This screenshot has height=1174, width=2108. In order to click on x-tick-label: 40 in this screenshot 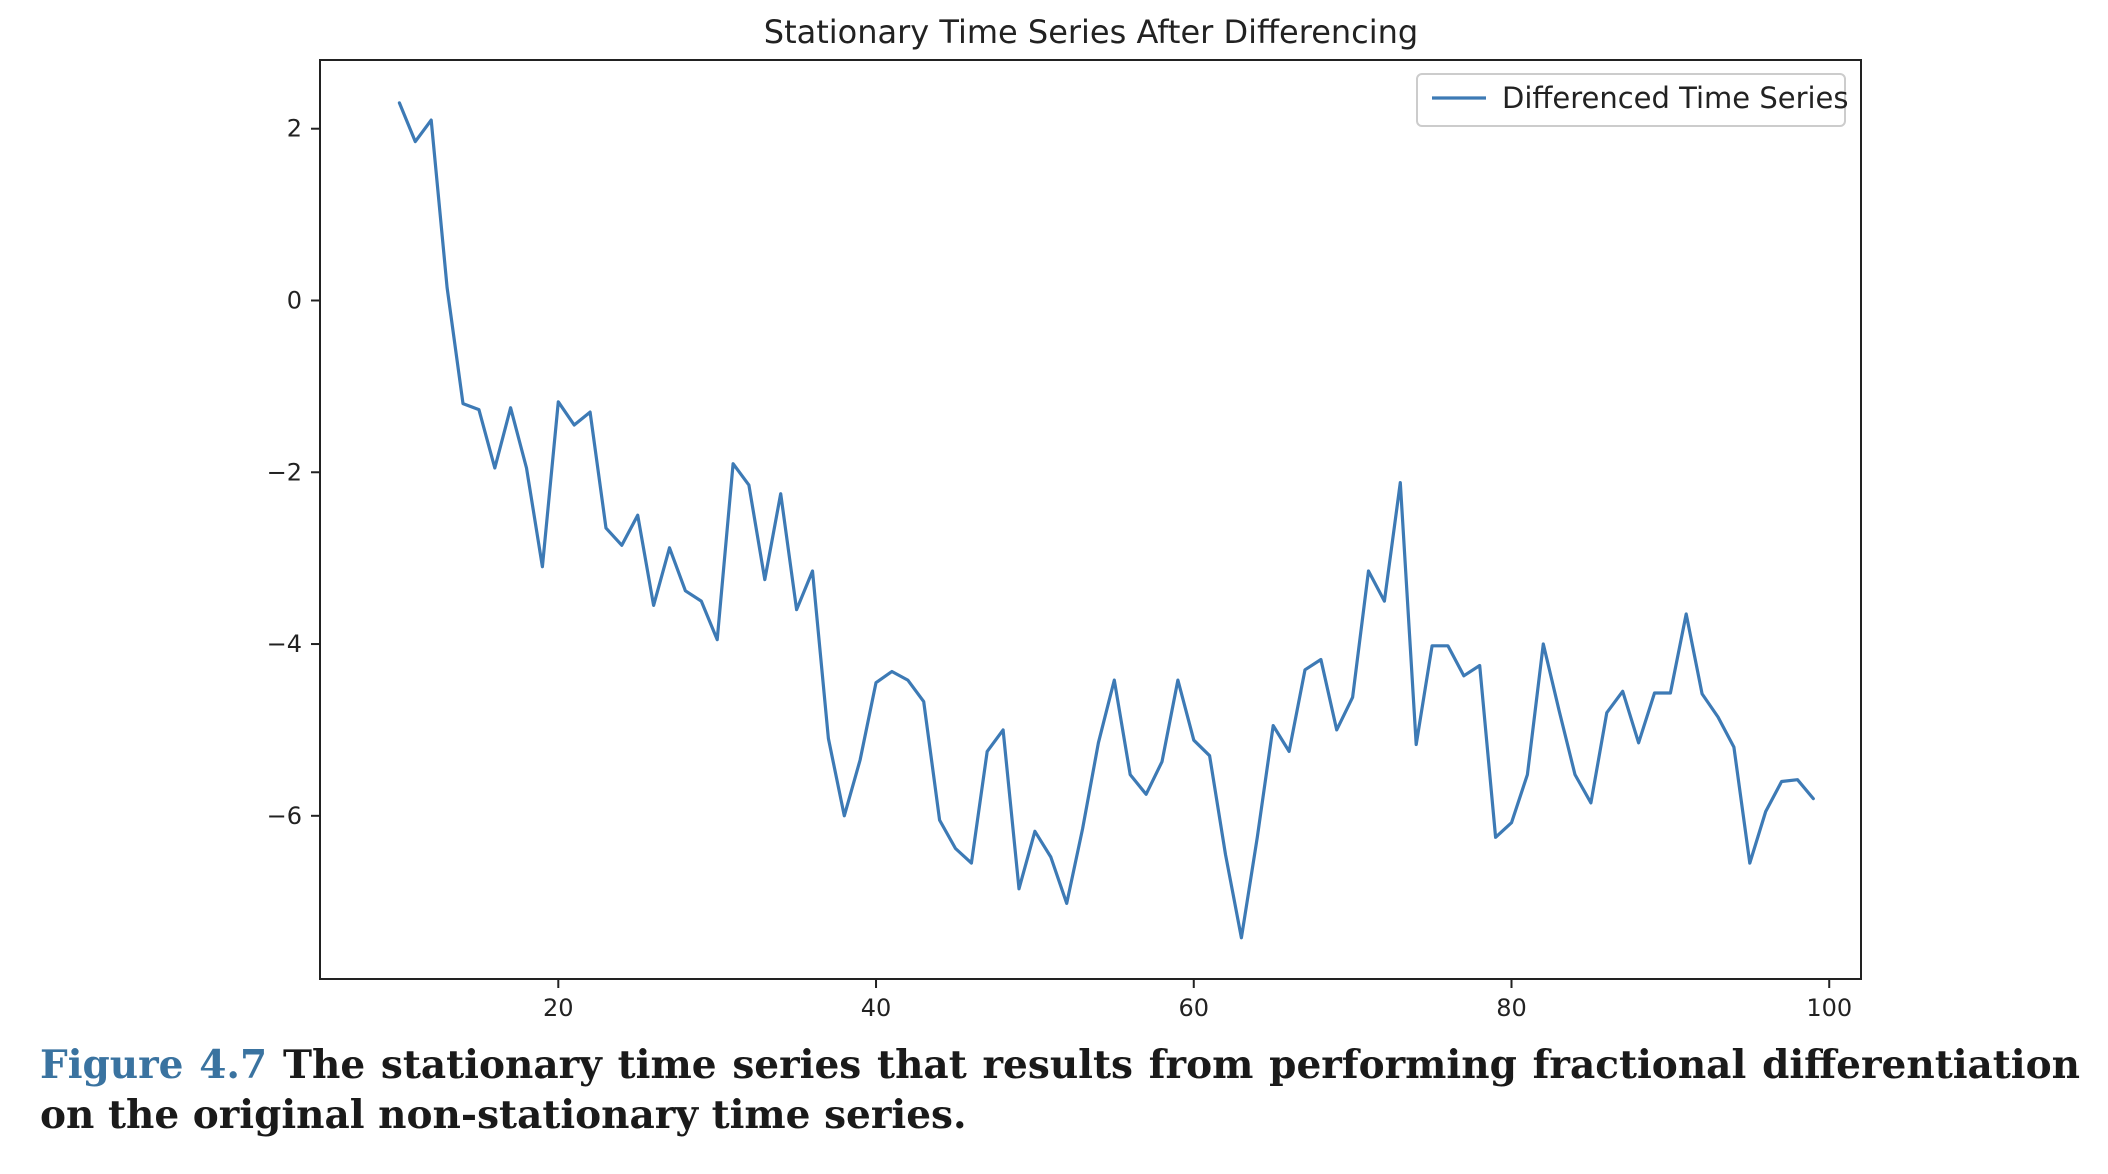, I will do `click(876, 1008)`.